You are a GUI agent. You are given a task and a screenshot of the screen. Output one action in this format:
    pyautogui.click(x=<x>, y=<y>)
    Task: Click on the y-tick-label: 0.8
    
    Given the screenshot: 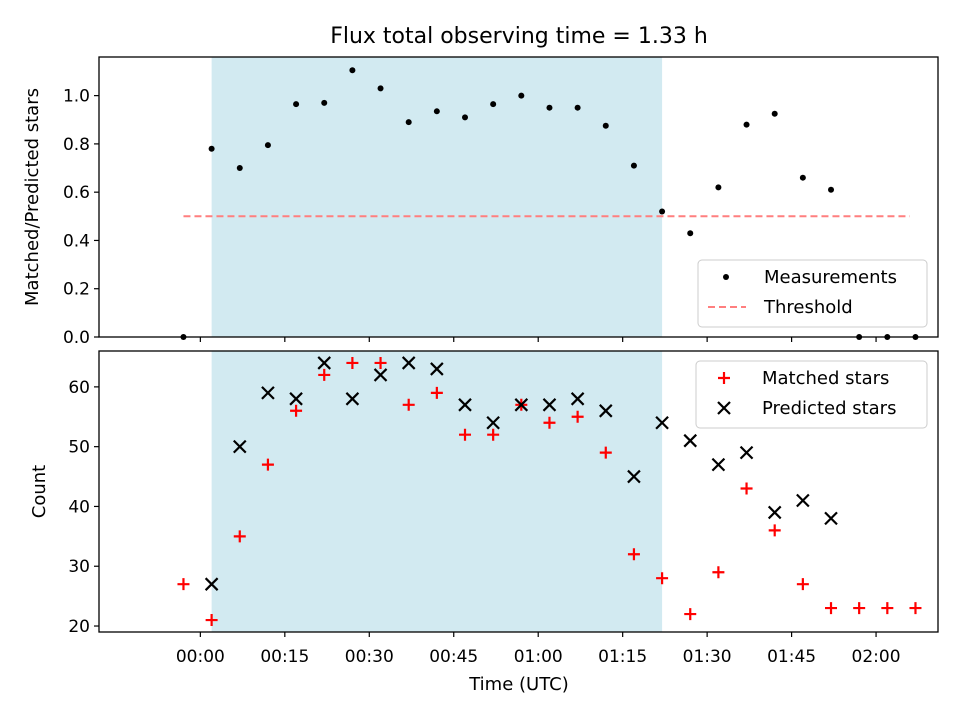 What is the action you would take?
    pyautogui.click(x=76, y=145)
    